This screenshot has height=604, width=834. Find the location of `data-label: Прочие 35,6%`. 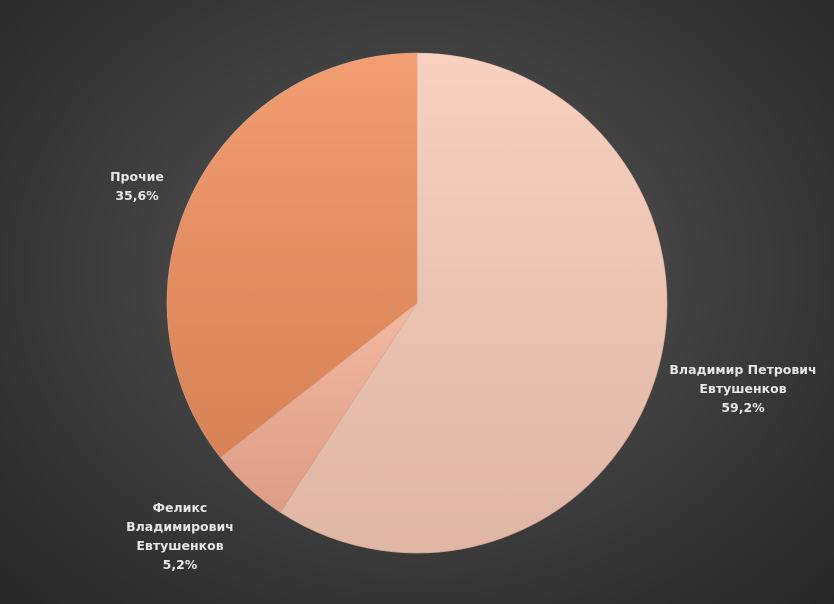

data-label: Прочие 35,6% is located at coordinates (137, 186).